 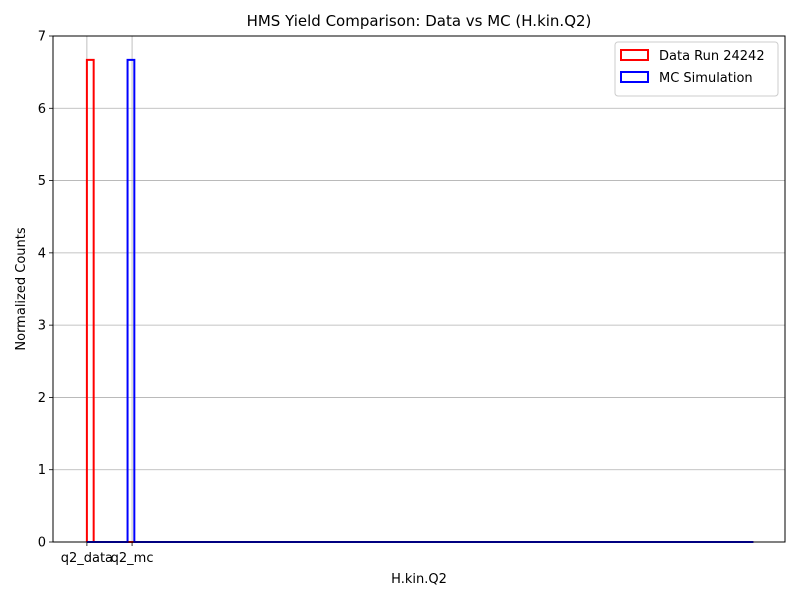 What do you see at coordinates (132, 558) in the screenshot?
I see `x-tick-label: q2_mc` at bounding box center [132, 558].